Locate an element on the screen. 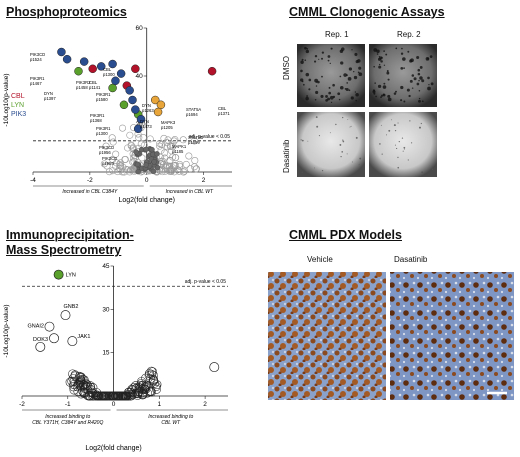  well-dmso-rep2 is located at coordinates (403, 75).